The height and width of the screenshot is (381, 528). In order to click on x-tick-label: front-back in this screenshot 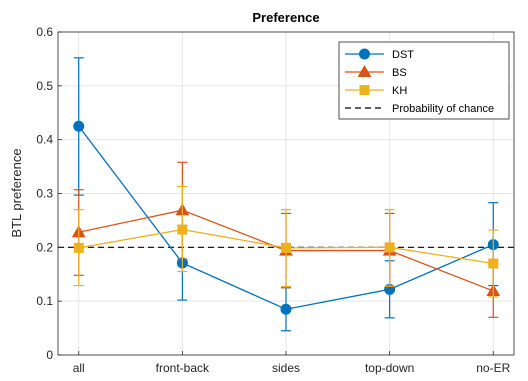, I will do `click(183, 368)`.